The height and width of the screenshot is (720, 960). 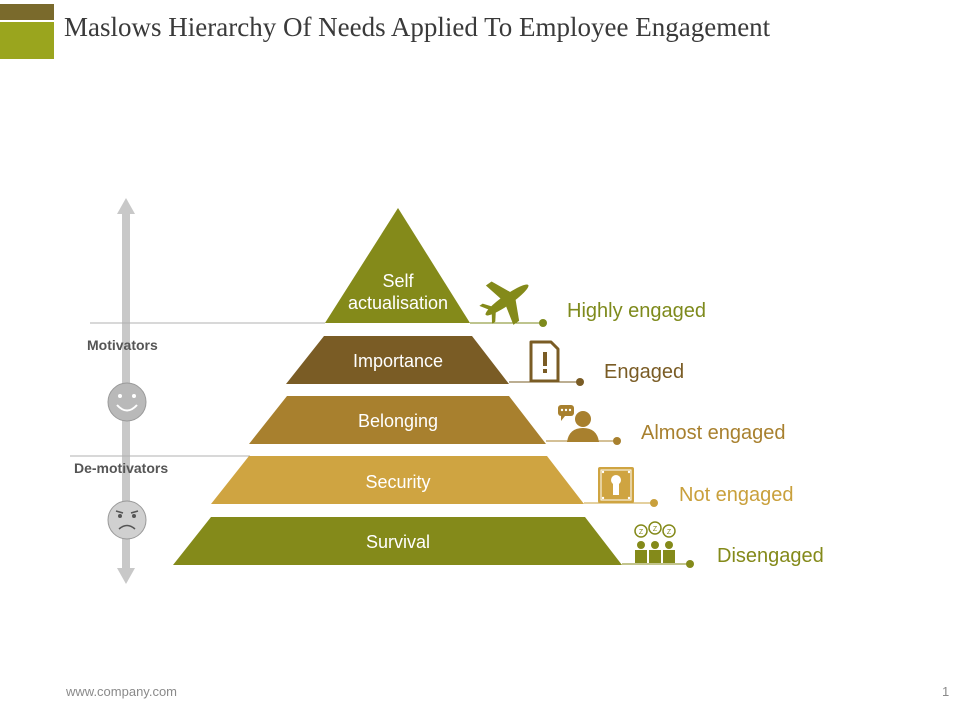 I want to click on pyramid-level-survival, so click(x=397, y=541).